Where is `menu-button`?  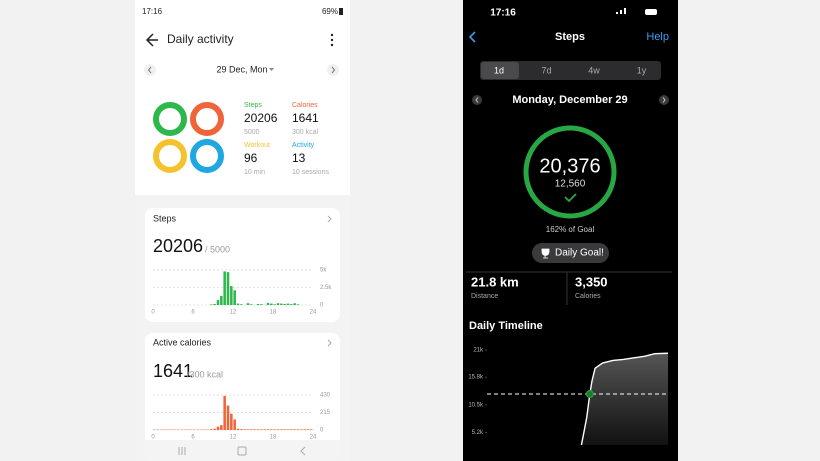
menu-button is located at coordinates (332, 40).